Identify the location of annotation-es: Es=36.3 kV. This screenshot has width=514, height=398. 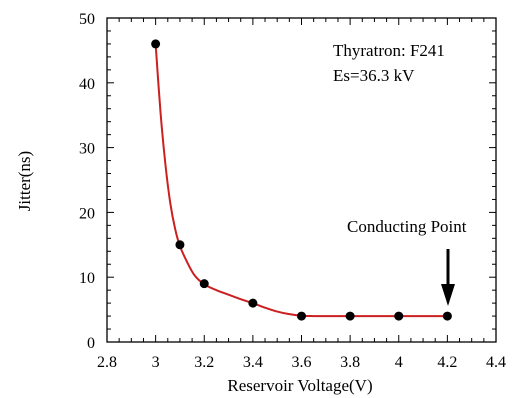
(374, 75).